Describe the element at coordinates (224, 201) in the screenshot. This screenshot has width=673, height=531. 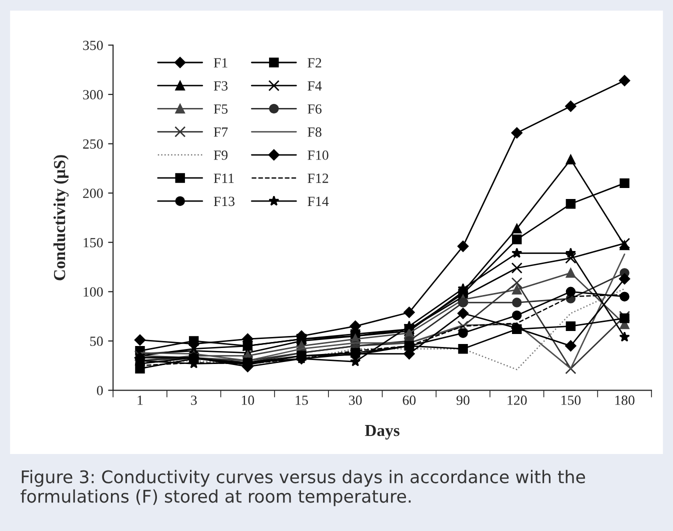
I see `legend-label: F13` at that location.